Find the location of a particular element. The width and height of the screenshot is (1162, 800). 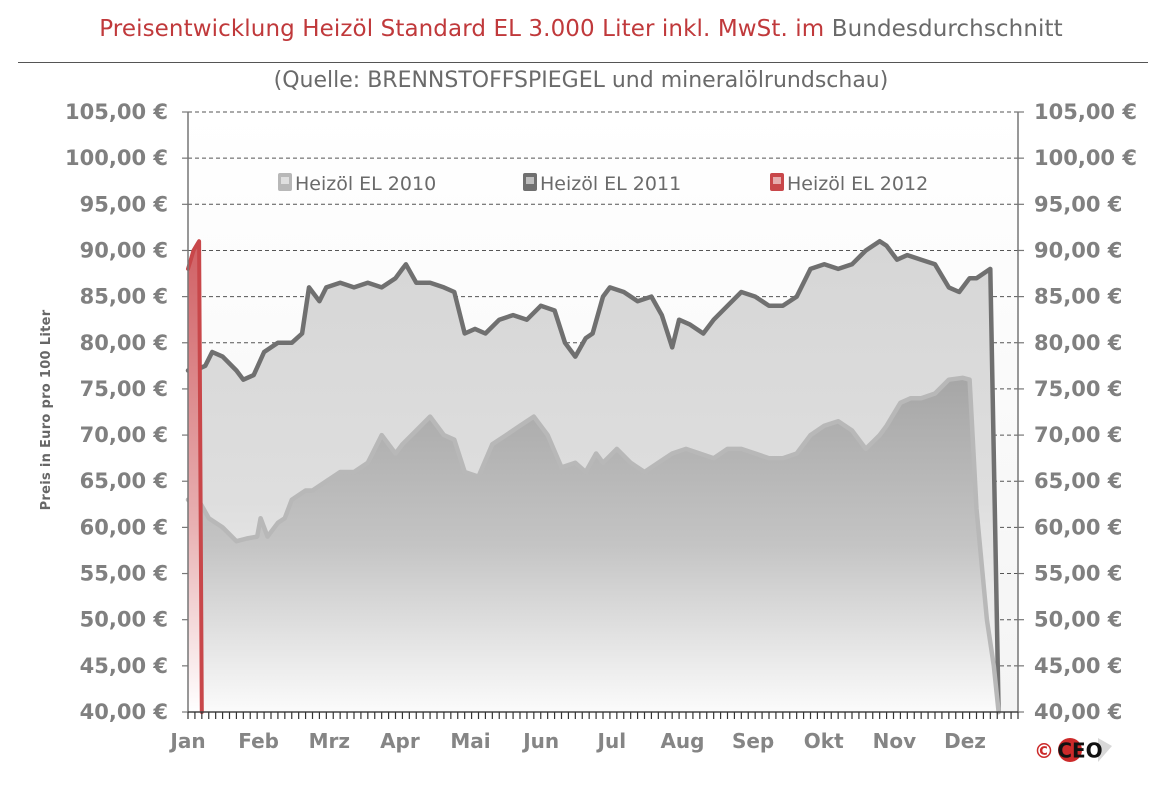

x-tick-label: Sep is located at coordinates (753, 741).